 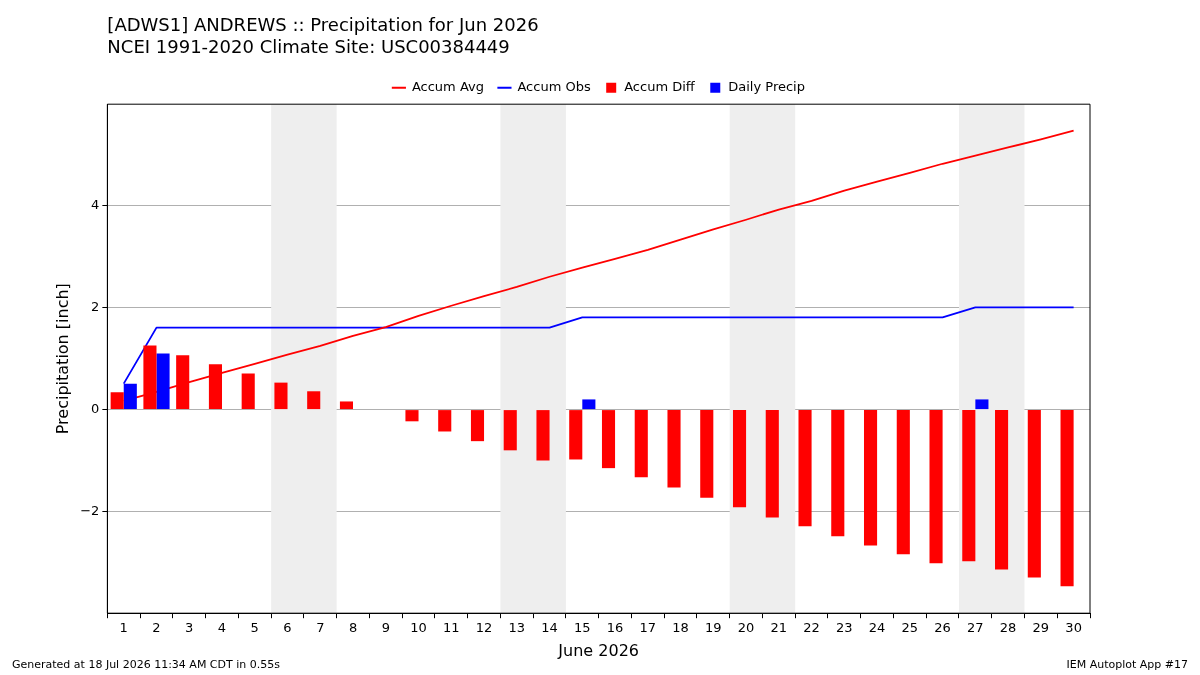 I want to click on x-tick-label: 21, so click(x=779, y=628).